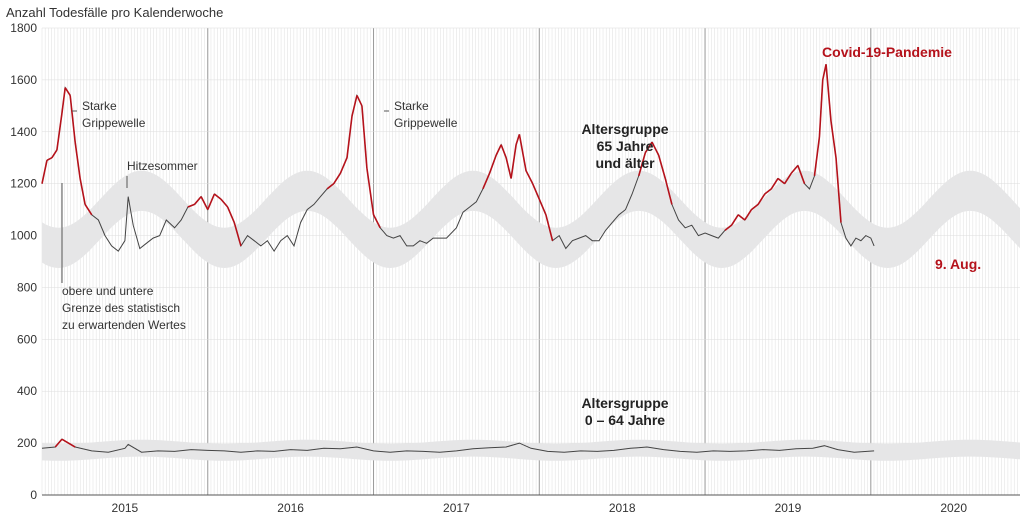  I want to click on x-tick-label: 2018, so click(622, 508).